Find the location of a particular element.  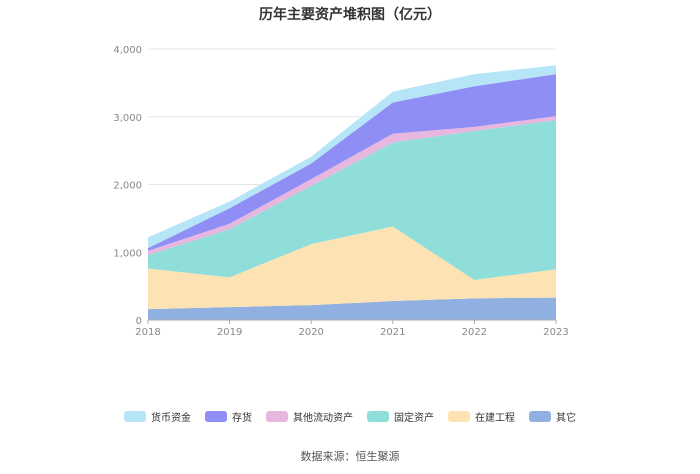

x-tick-label: 2020 is located at coordinates (310, 332).